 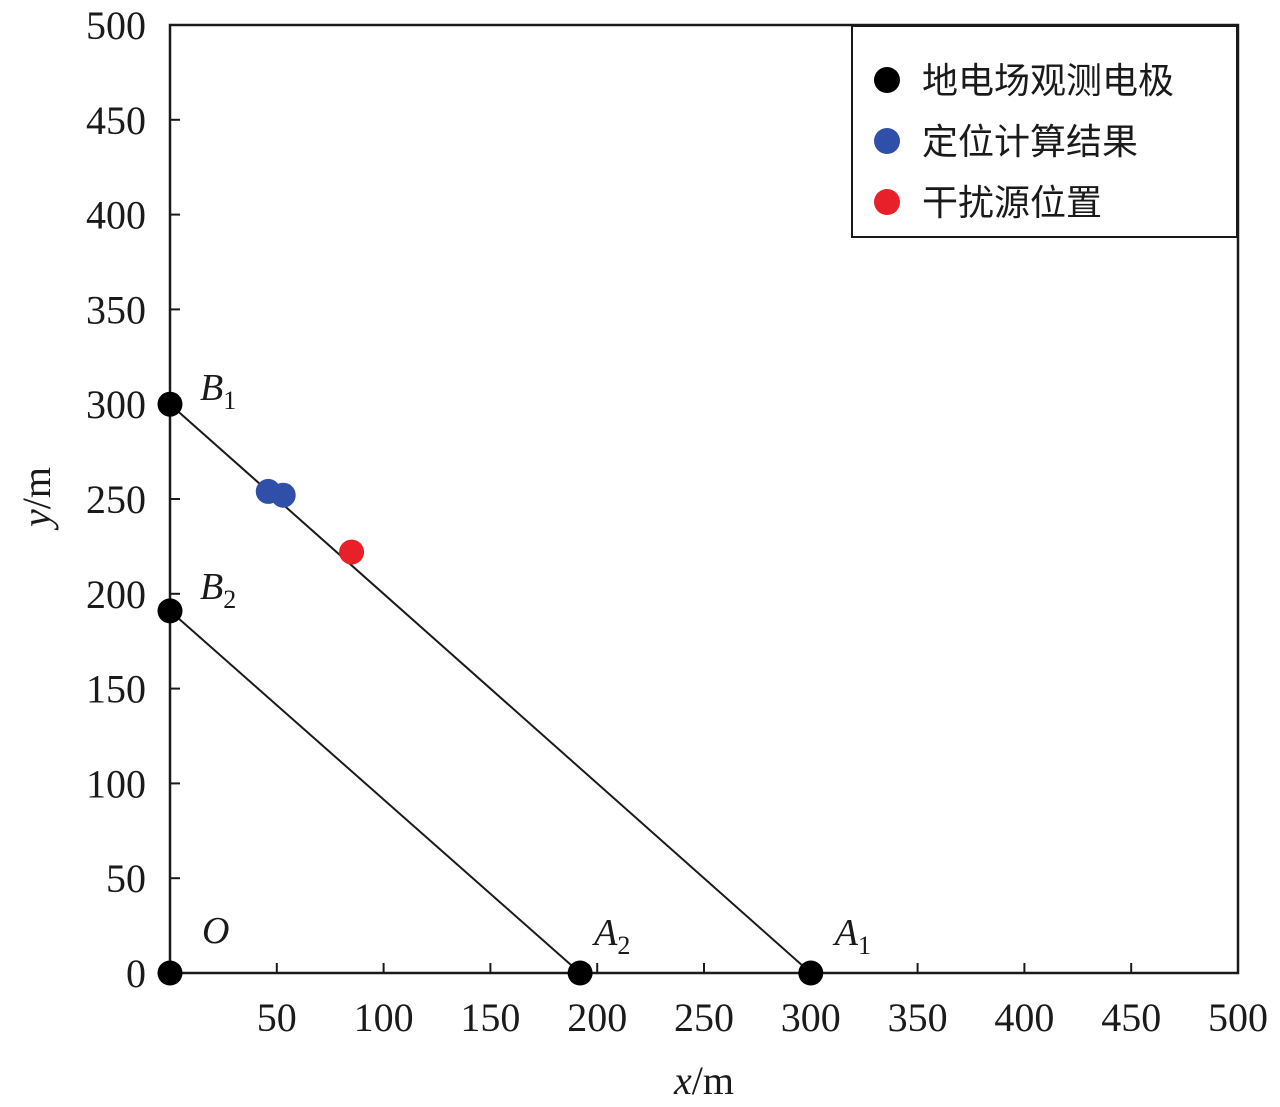 What do you see at coordinates (36, 499) in the screenshot?
I see `y-axis-title: y/m` at bounding box center [36, 499].